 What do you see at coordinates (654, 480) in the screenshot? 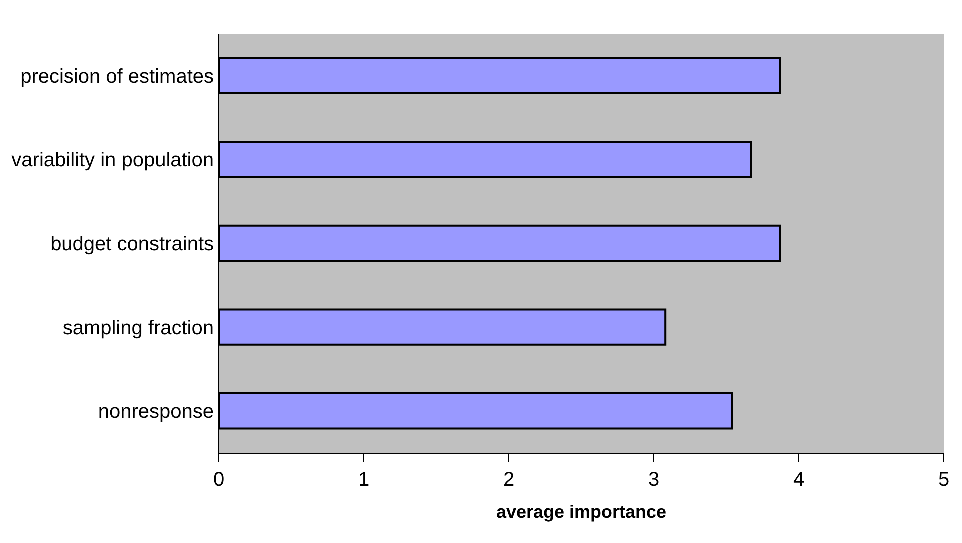
I see `x-tick-label: 3` at bounding box center [654, 480].